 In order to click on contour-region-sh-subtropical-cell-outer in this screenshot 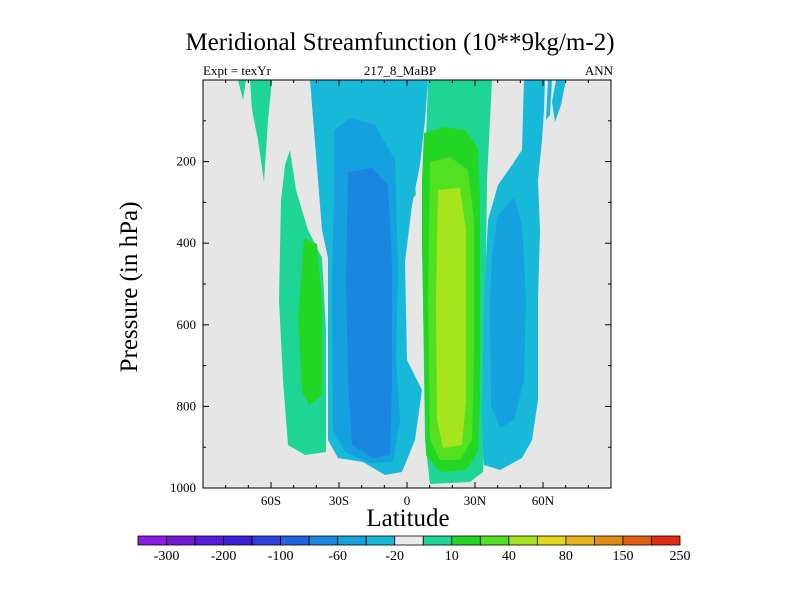, I will do `click(327, 267)`.